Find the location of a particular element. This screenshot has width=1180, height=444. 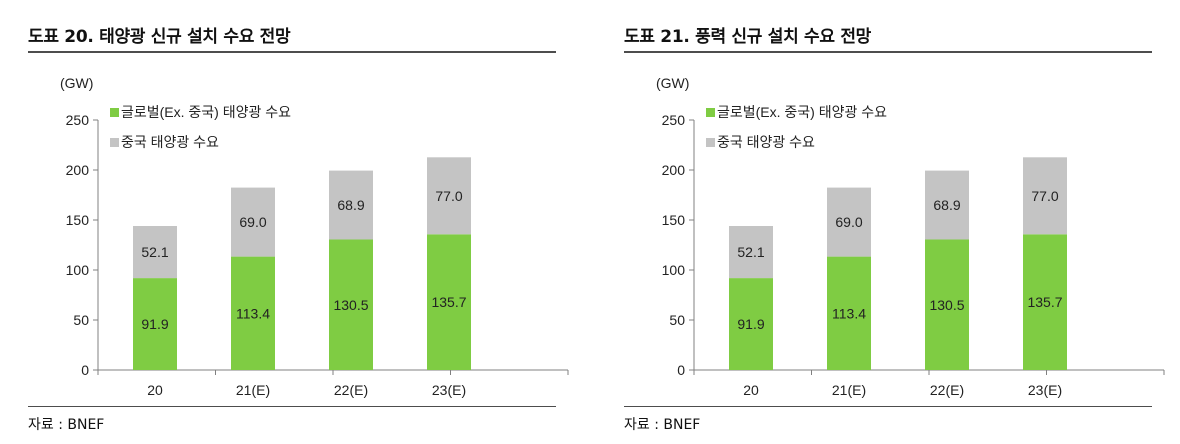

chart-title: 도표 20. 태양광 신규 설치 수요 전망 is located at coordinates (159, 37).